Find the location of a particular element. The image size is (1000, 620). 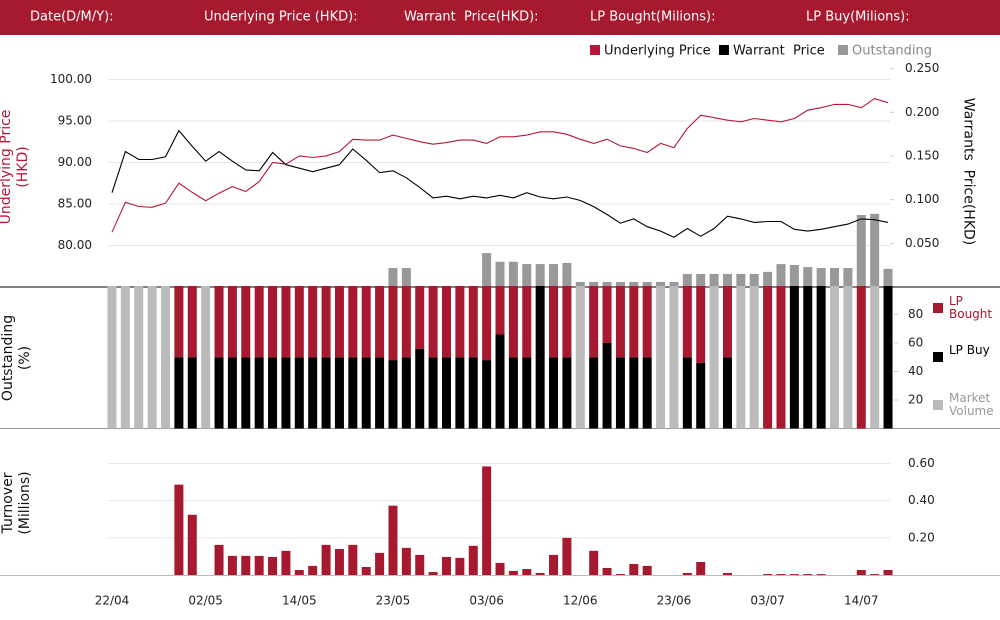

y-tick-label: 95.00 is located at coordinates (75, 120).